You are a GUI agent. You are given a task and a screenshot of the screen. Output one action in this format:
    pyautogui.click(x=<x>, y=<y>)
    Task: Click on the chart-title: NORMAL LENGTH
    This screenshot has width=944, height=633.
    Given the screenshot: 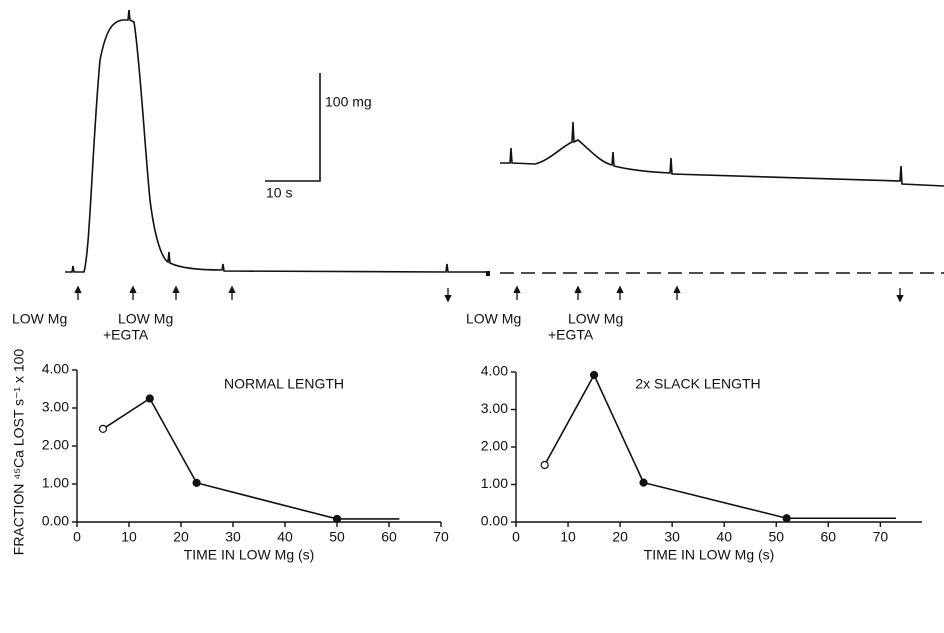 What is the action you would take?
    pyautogui.click(x=284, y=384)
    